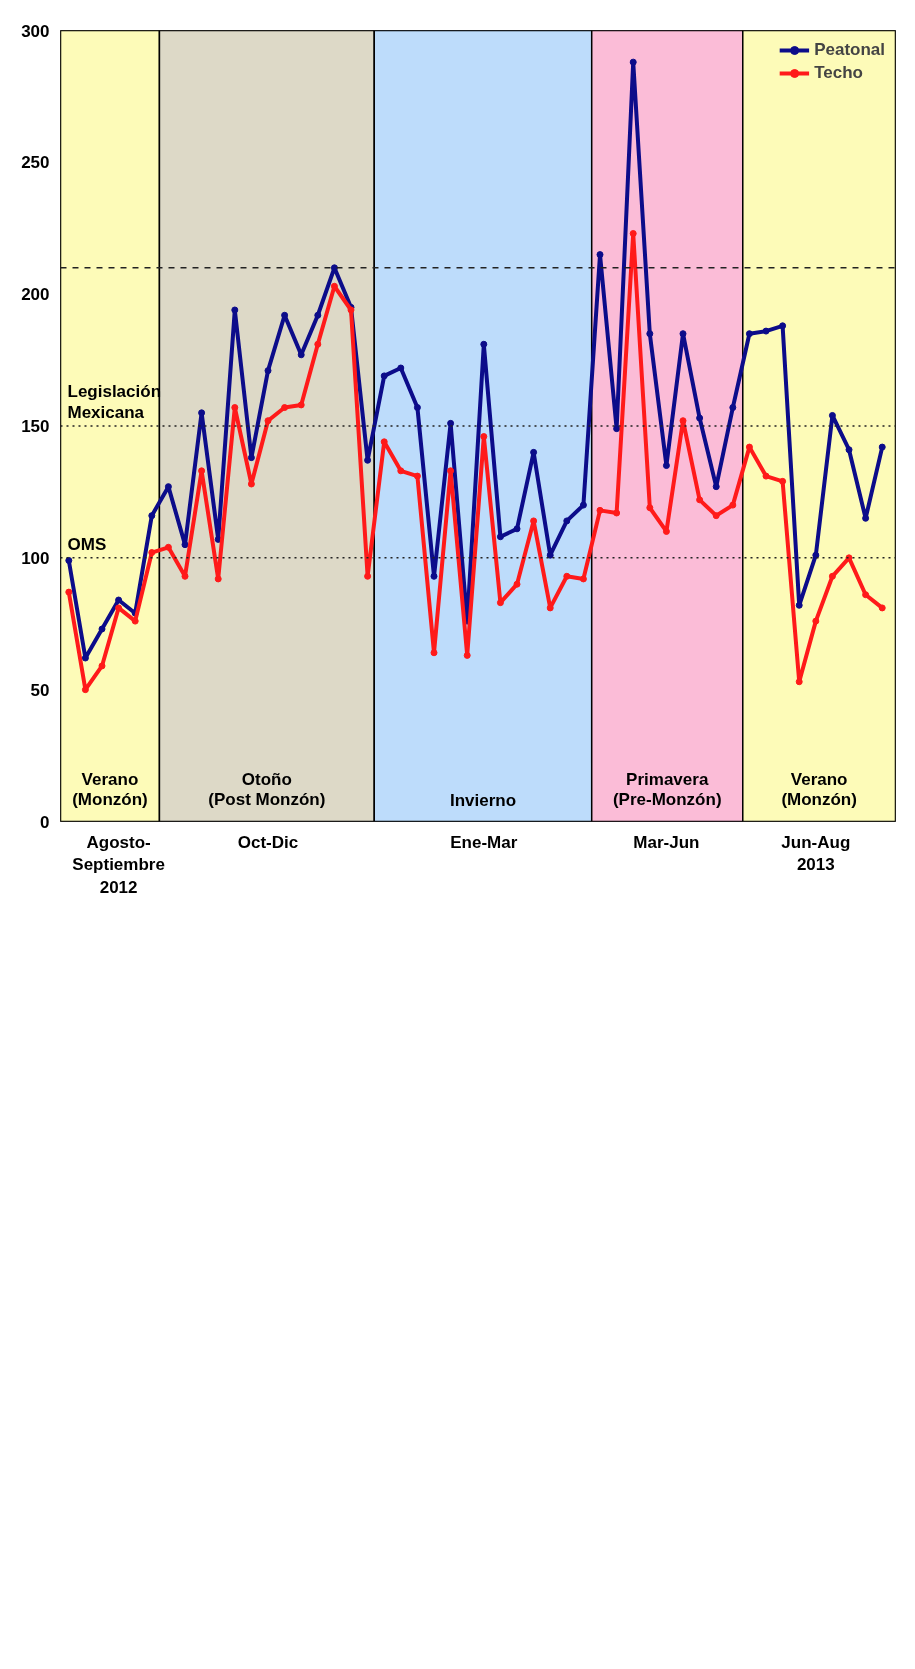 This screenshot has height=1669, width=915. What do you see at coordinates (838, 73) in the screenshot?
I see `legend-label: Techo` at bounding box center [838, 73].